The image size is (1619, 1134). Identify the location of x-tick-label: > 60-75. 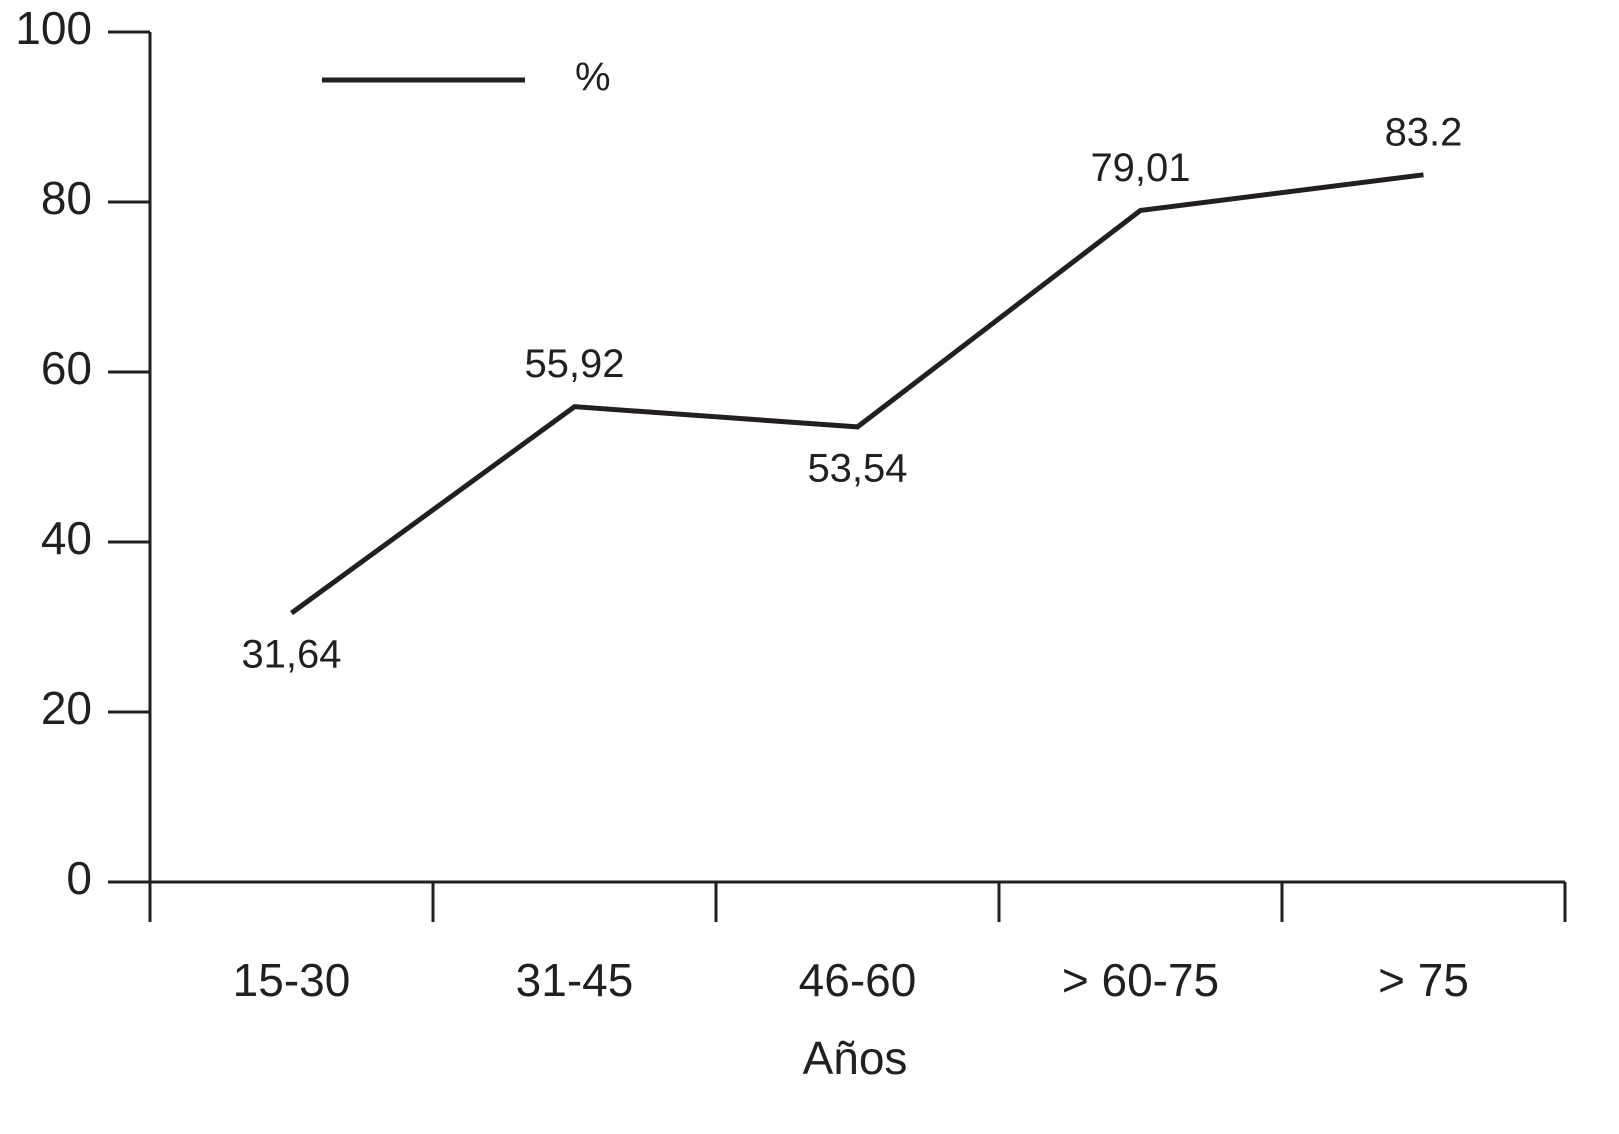
(1140, 980).